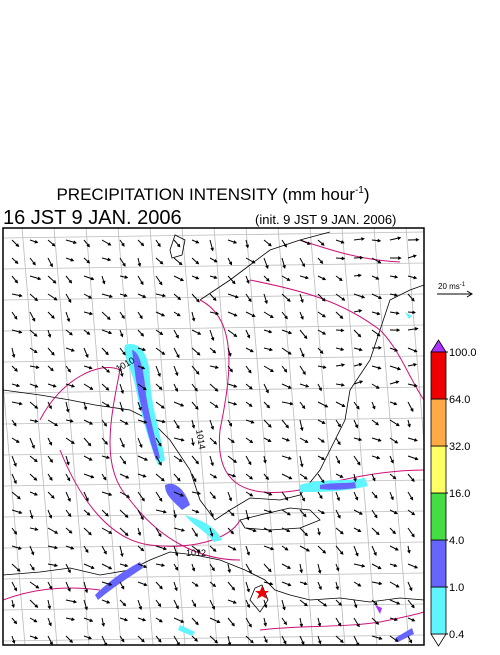 The width and height of the screenshot is (500, 655). I want to click on vector-scale-main: 20 ms, so click(449, 286).